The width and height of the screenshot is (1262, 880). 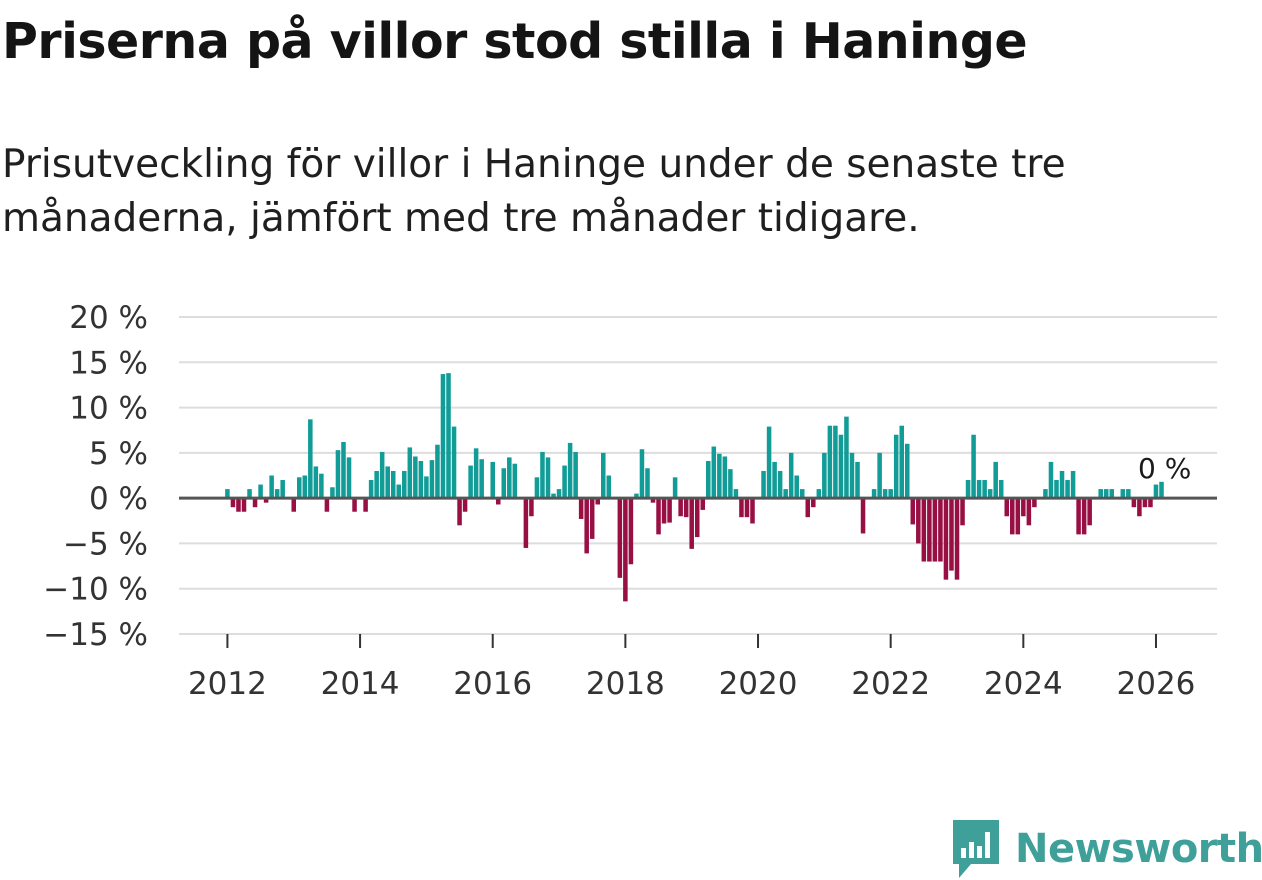 I want to click on x-tick-label: 2018, so click(x=625, y=684).